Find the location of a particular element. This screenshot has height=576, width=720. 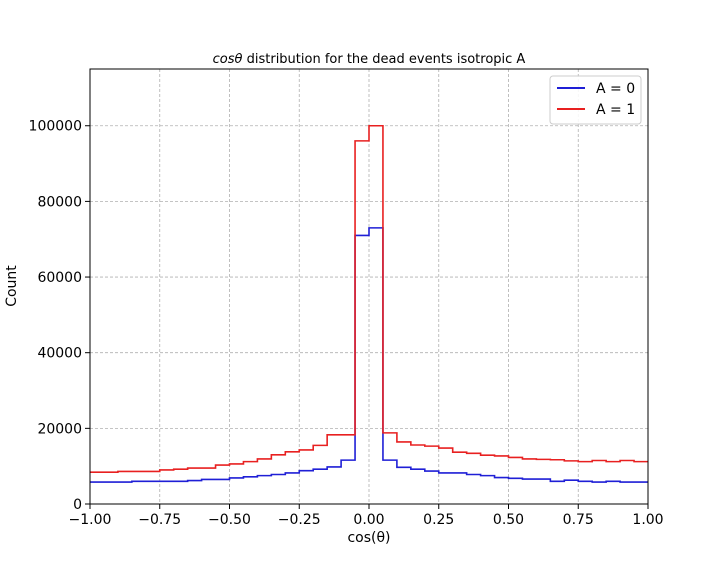

x-tick-label: −0.25 is located at coordinates (299, 520).